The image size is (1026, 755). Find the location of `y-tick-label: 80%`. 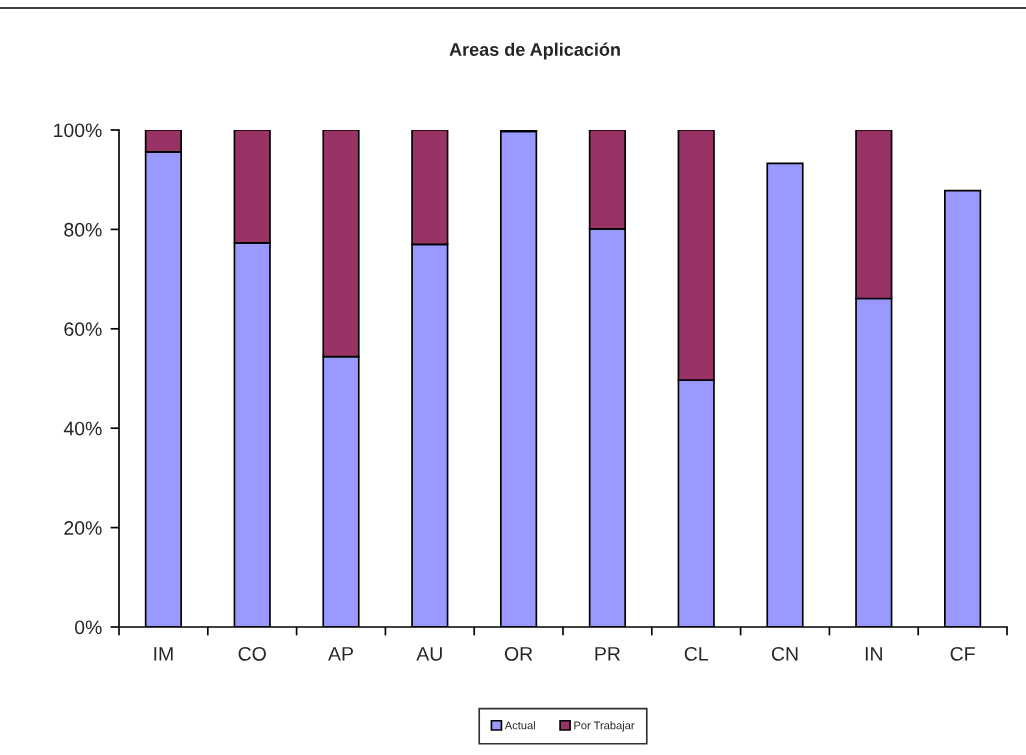

y-tick-label: 80% is located at coordinates (83, 229).